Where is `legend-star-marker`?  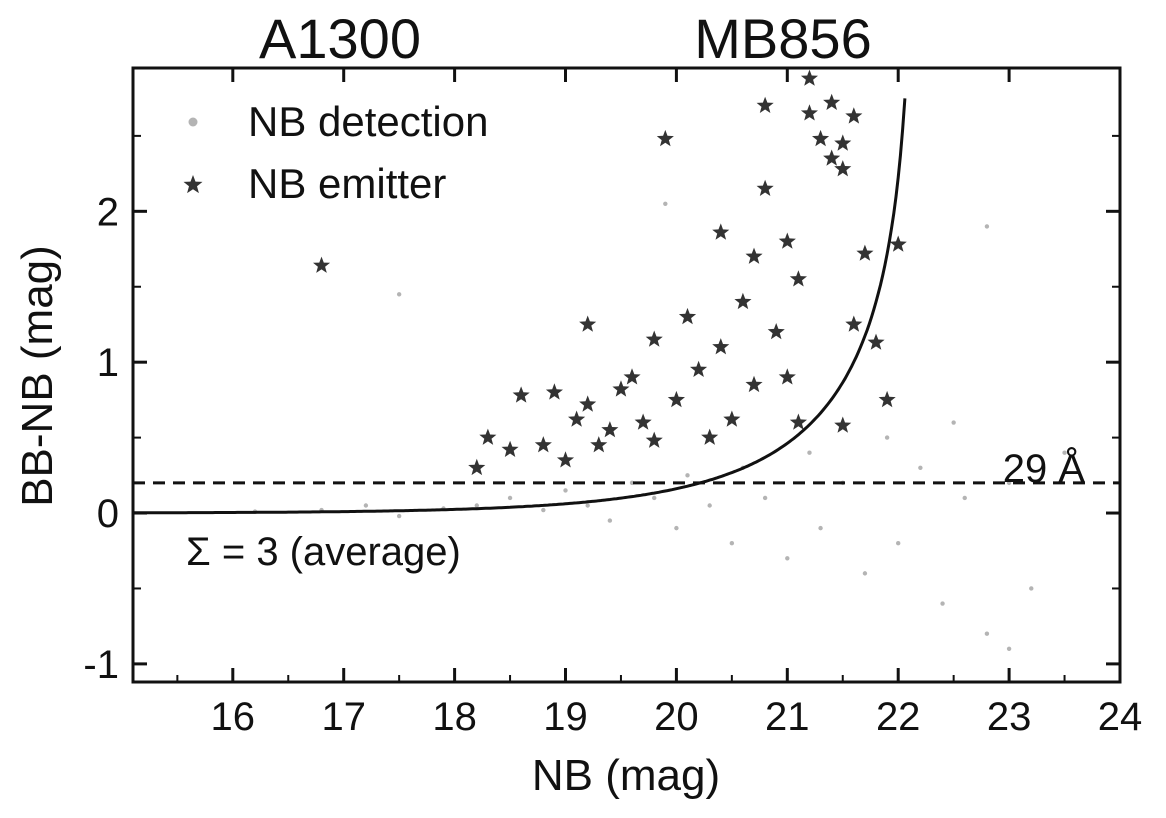 legend-star-marker is located at coordinates (193, 184).